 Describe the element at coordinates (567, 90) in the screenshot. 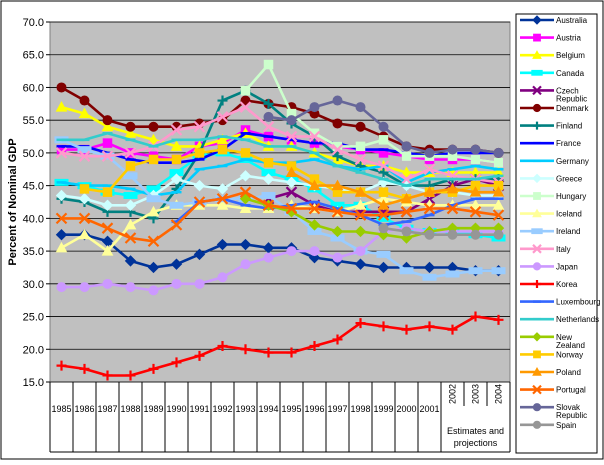

I see `legend-label: Czech` at that location.